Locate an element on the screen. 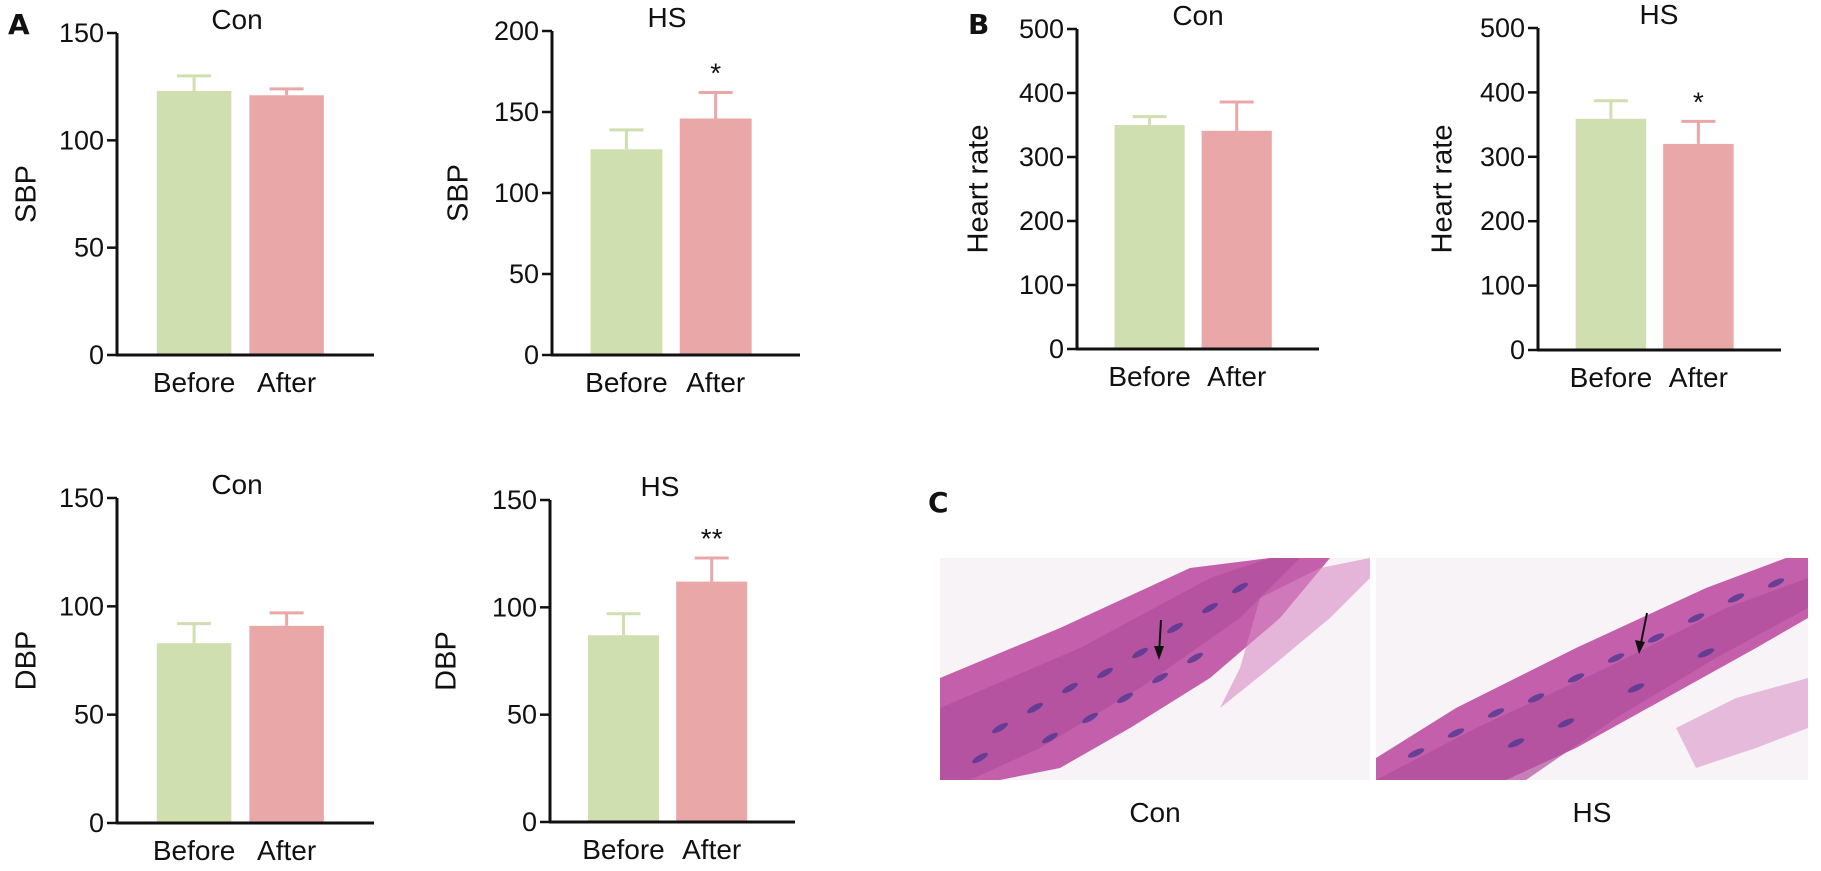 The width and height of the screenshot is (1821, 871). panel-label-c: C is located at coordinates (938, 502).